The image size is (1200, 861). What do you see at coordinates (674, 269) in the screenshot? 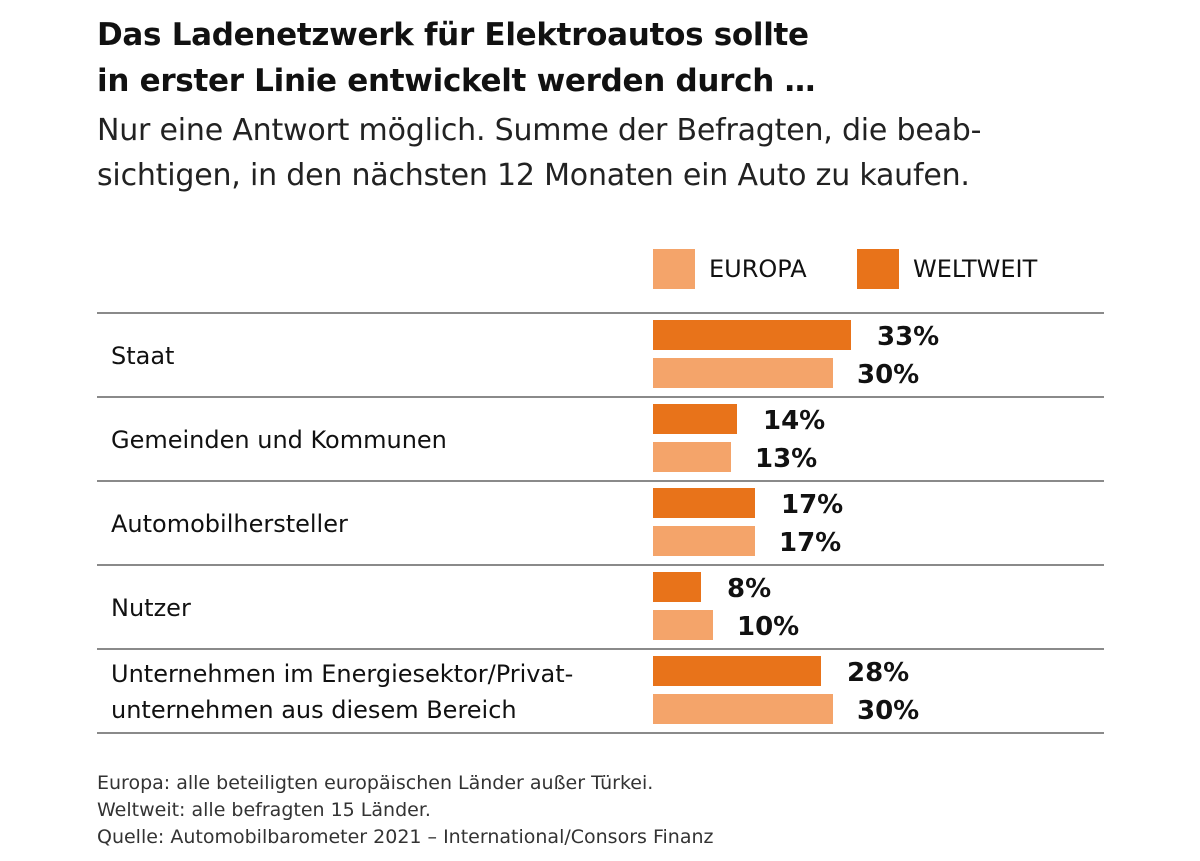
I see `legend-swatch-europa` at bounding box center [674, 269].